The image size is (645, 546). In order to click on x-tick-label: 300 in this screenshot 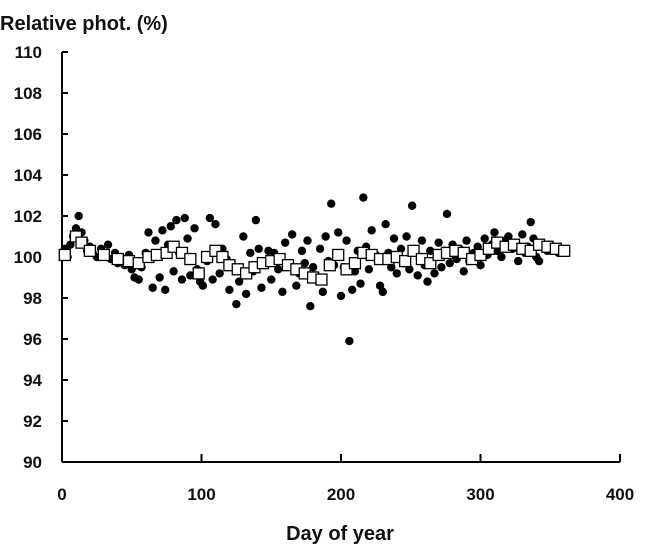, I will do `click(480, 494)`.